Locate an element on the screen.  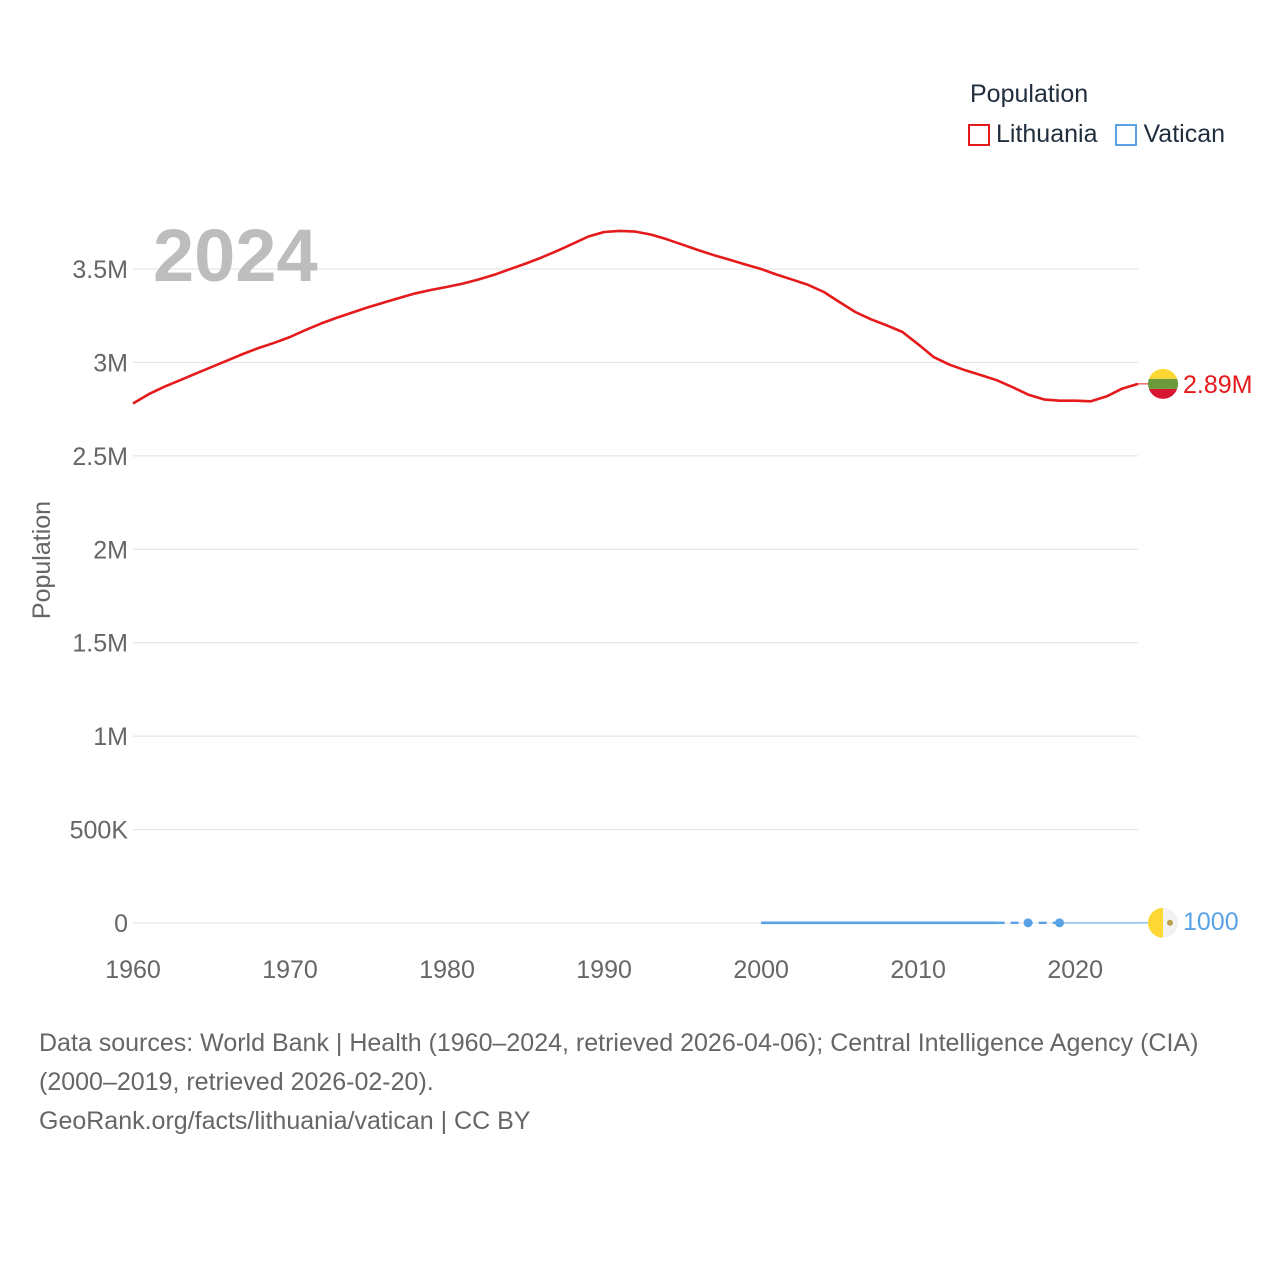
legend-swatch-vatican is located at coordinates (1126, 134).